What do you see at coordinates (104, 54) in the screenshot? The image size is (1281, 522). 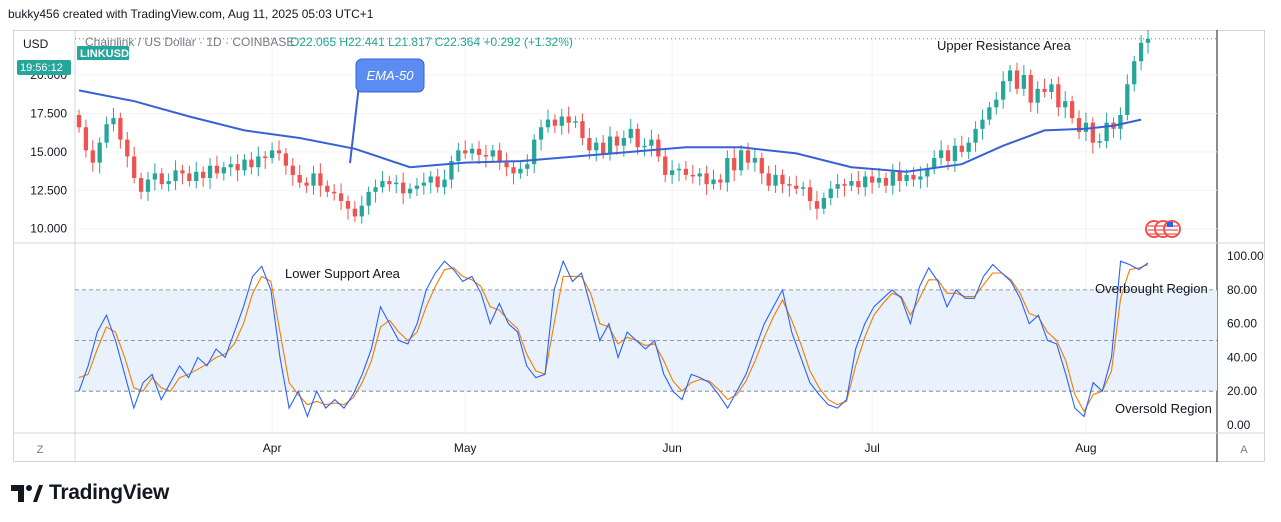 I see `symbol-tag: LINKUSD` at bounding box center [104, 54].